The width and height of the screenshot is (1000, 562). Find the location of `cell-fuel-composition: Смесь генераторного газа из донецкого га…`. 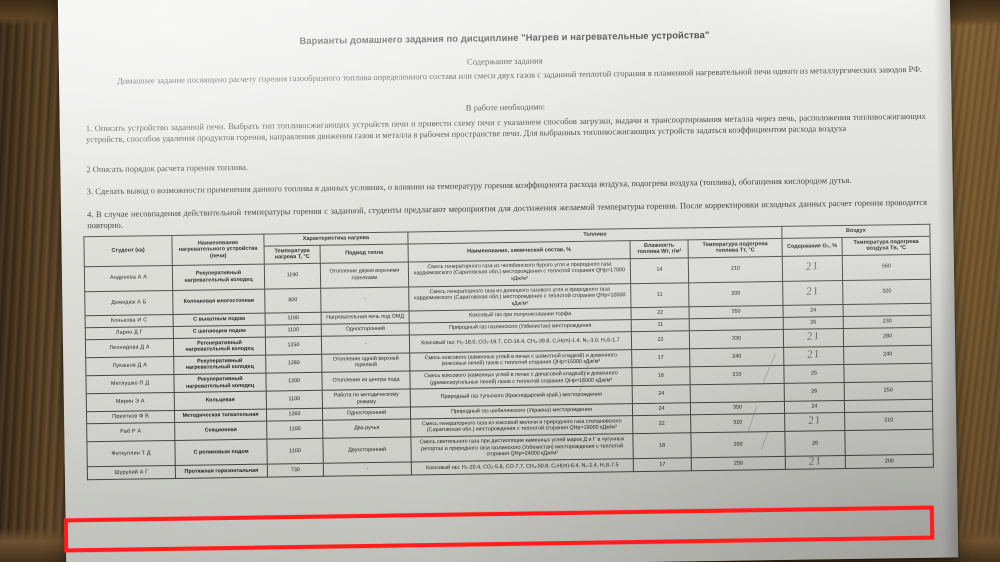

cell-fuel-composition: Смесь генераторного газа из донецкого га… is located at coordinates (520, 297).